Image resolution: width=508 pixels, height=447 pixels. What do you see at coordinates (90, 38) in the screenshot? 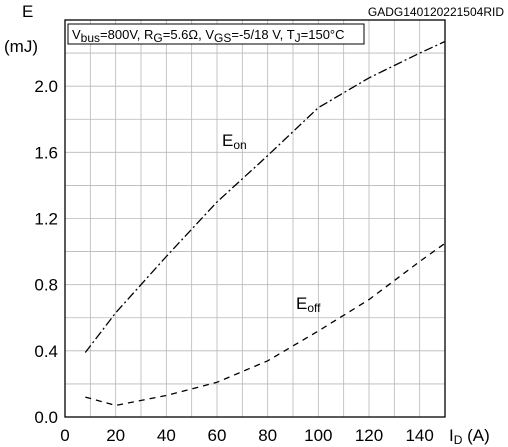
I see `vbus-sub: bus` at bounding box center [90, 38].